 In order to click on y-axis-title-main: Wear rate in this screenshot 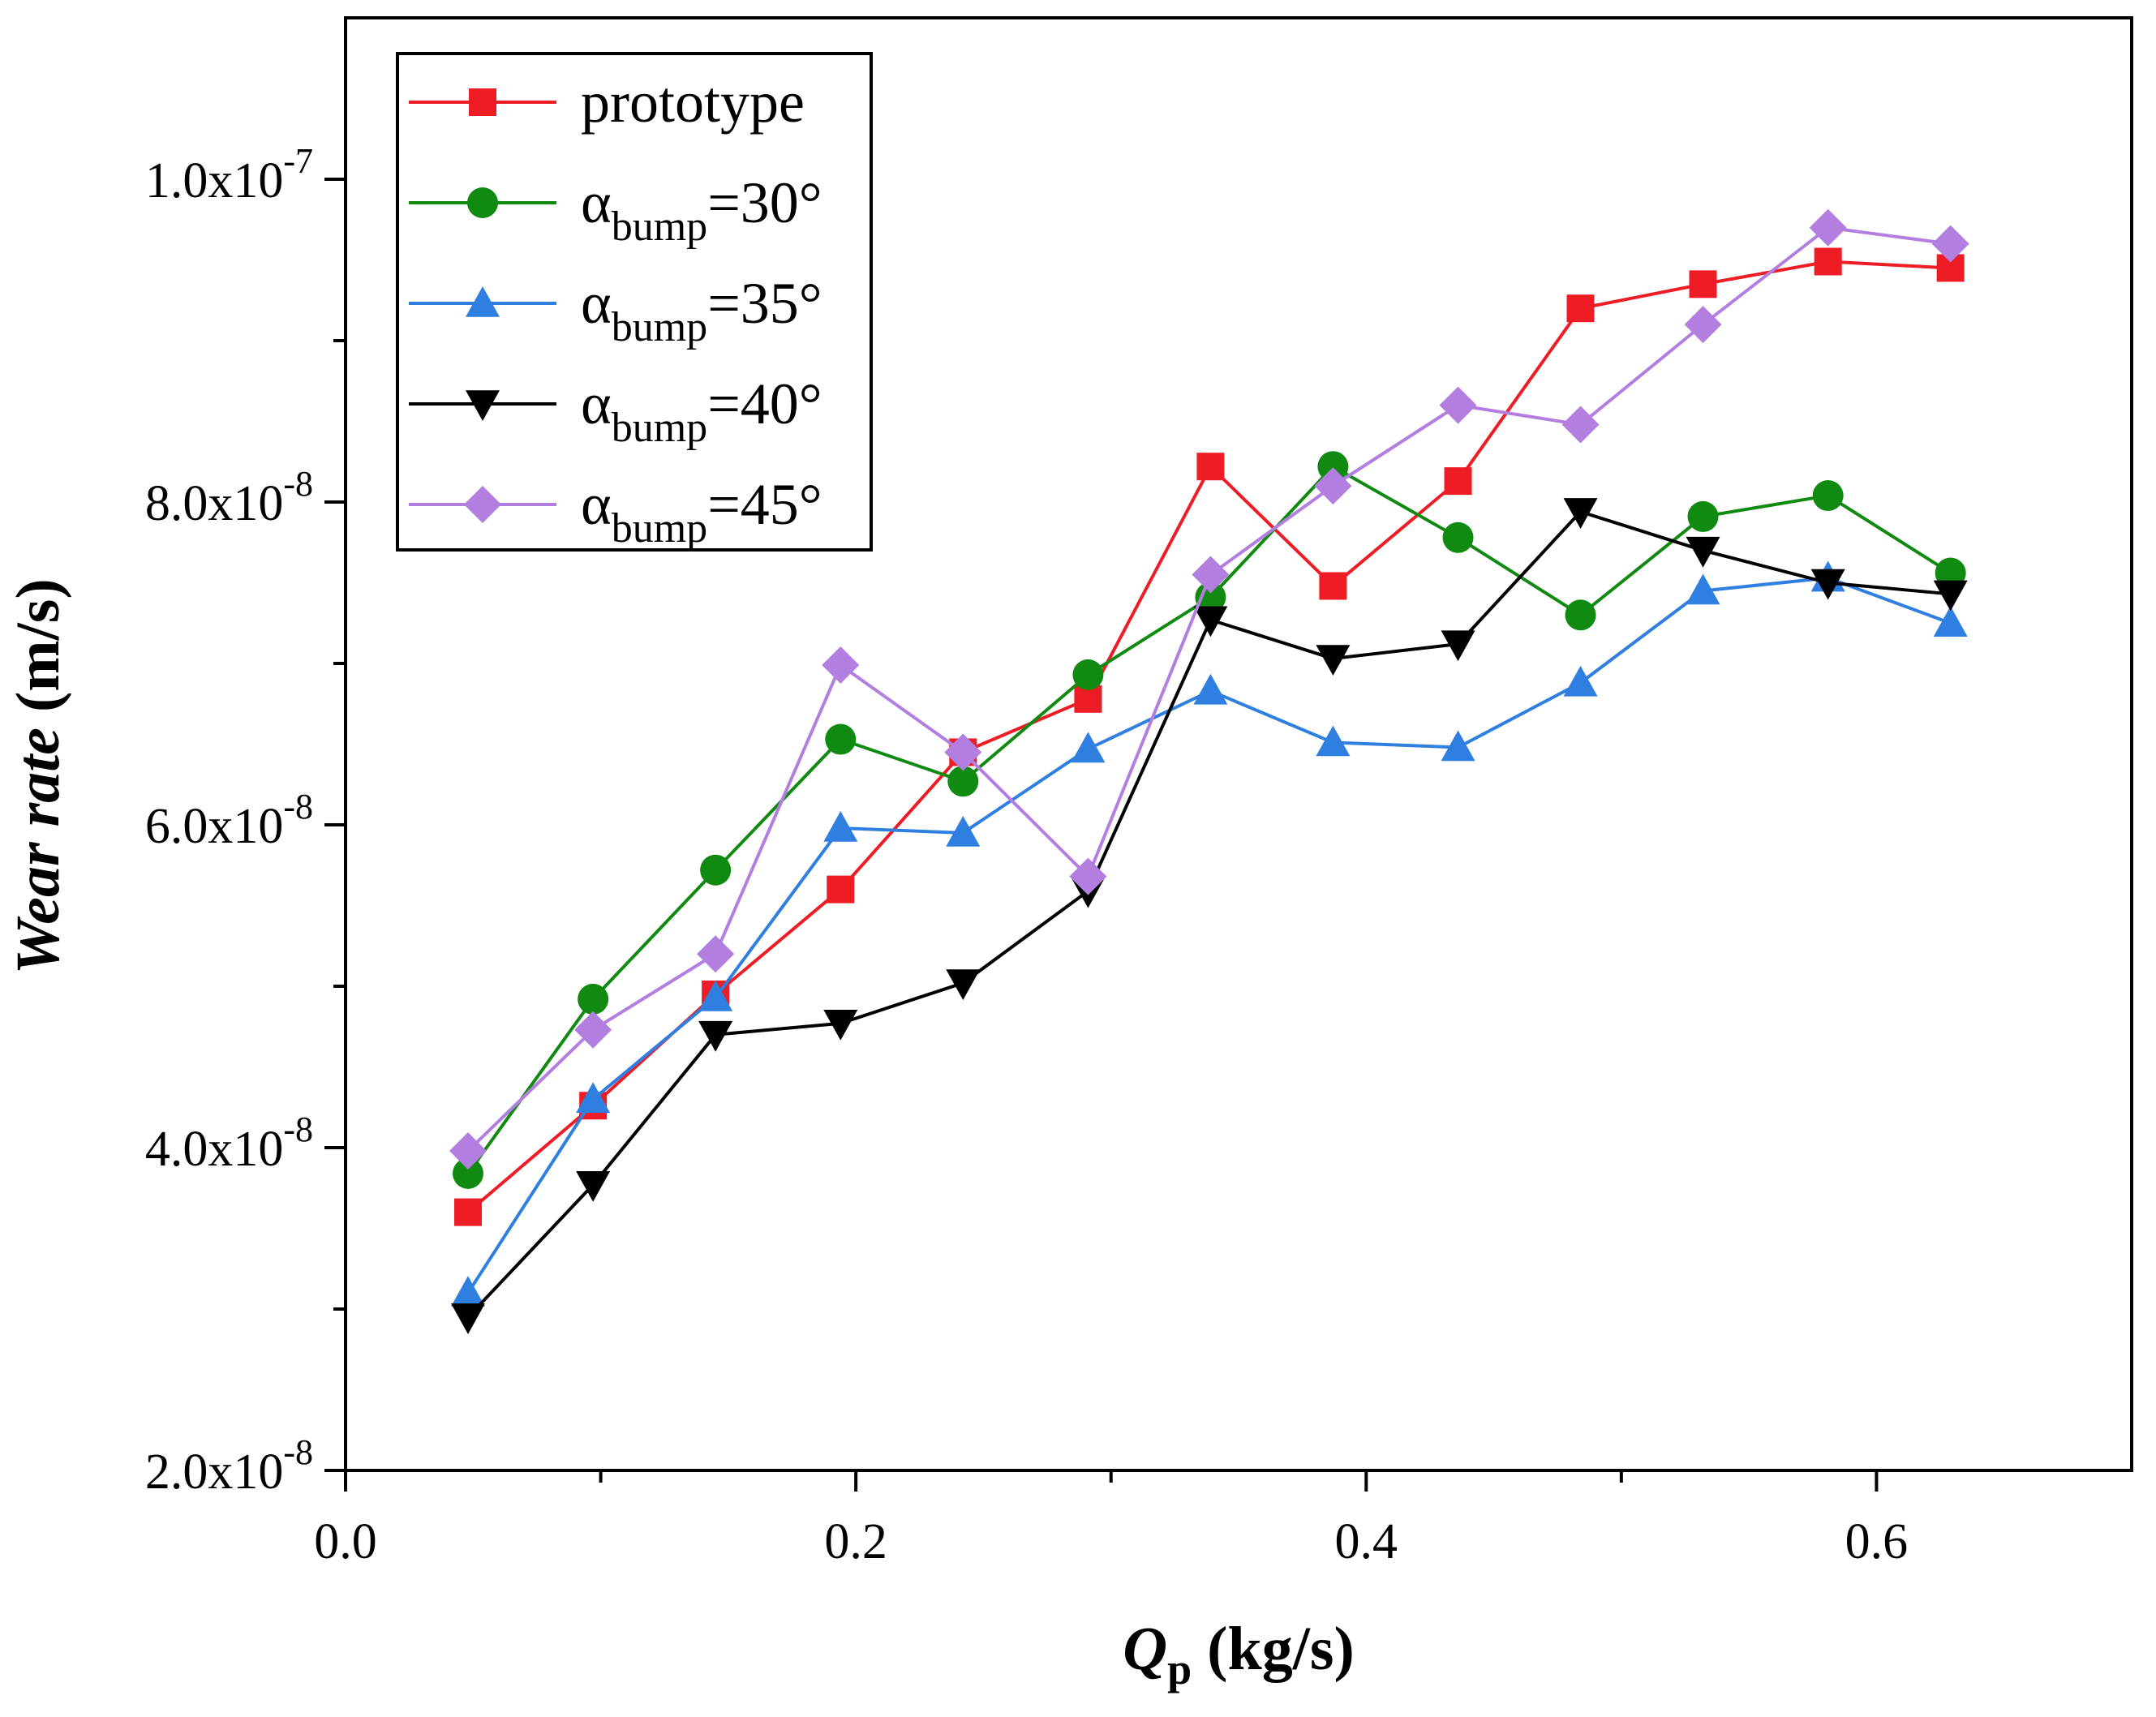, I will do `click(38, 851)`.